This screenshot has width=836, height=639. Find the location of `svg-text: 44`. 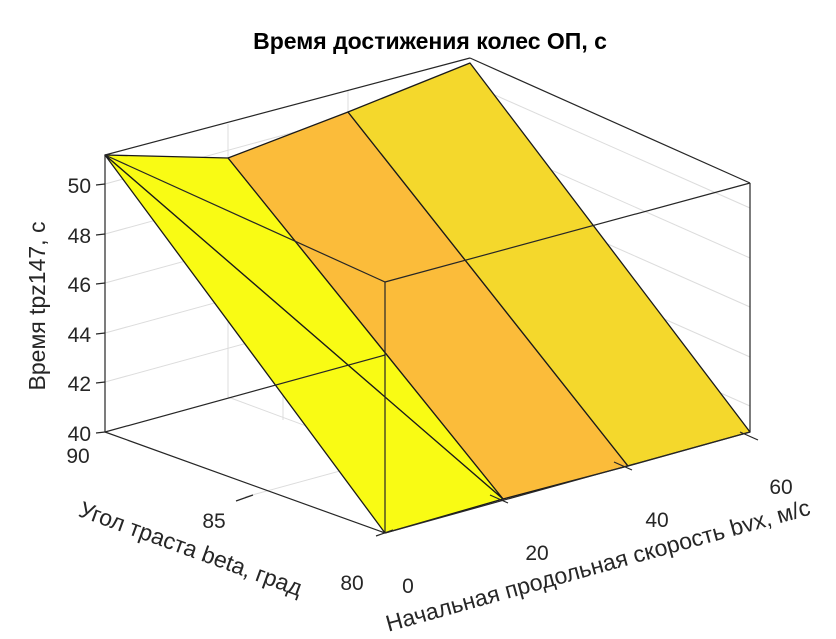

svg-text: 44 is located at coordinates (80, 335).